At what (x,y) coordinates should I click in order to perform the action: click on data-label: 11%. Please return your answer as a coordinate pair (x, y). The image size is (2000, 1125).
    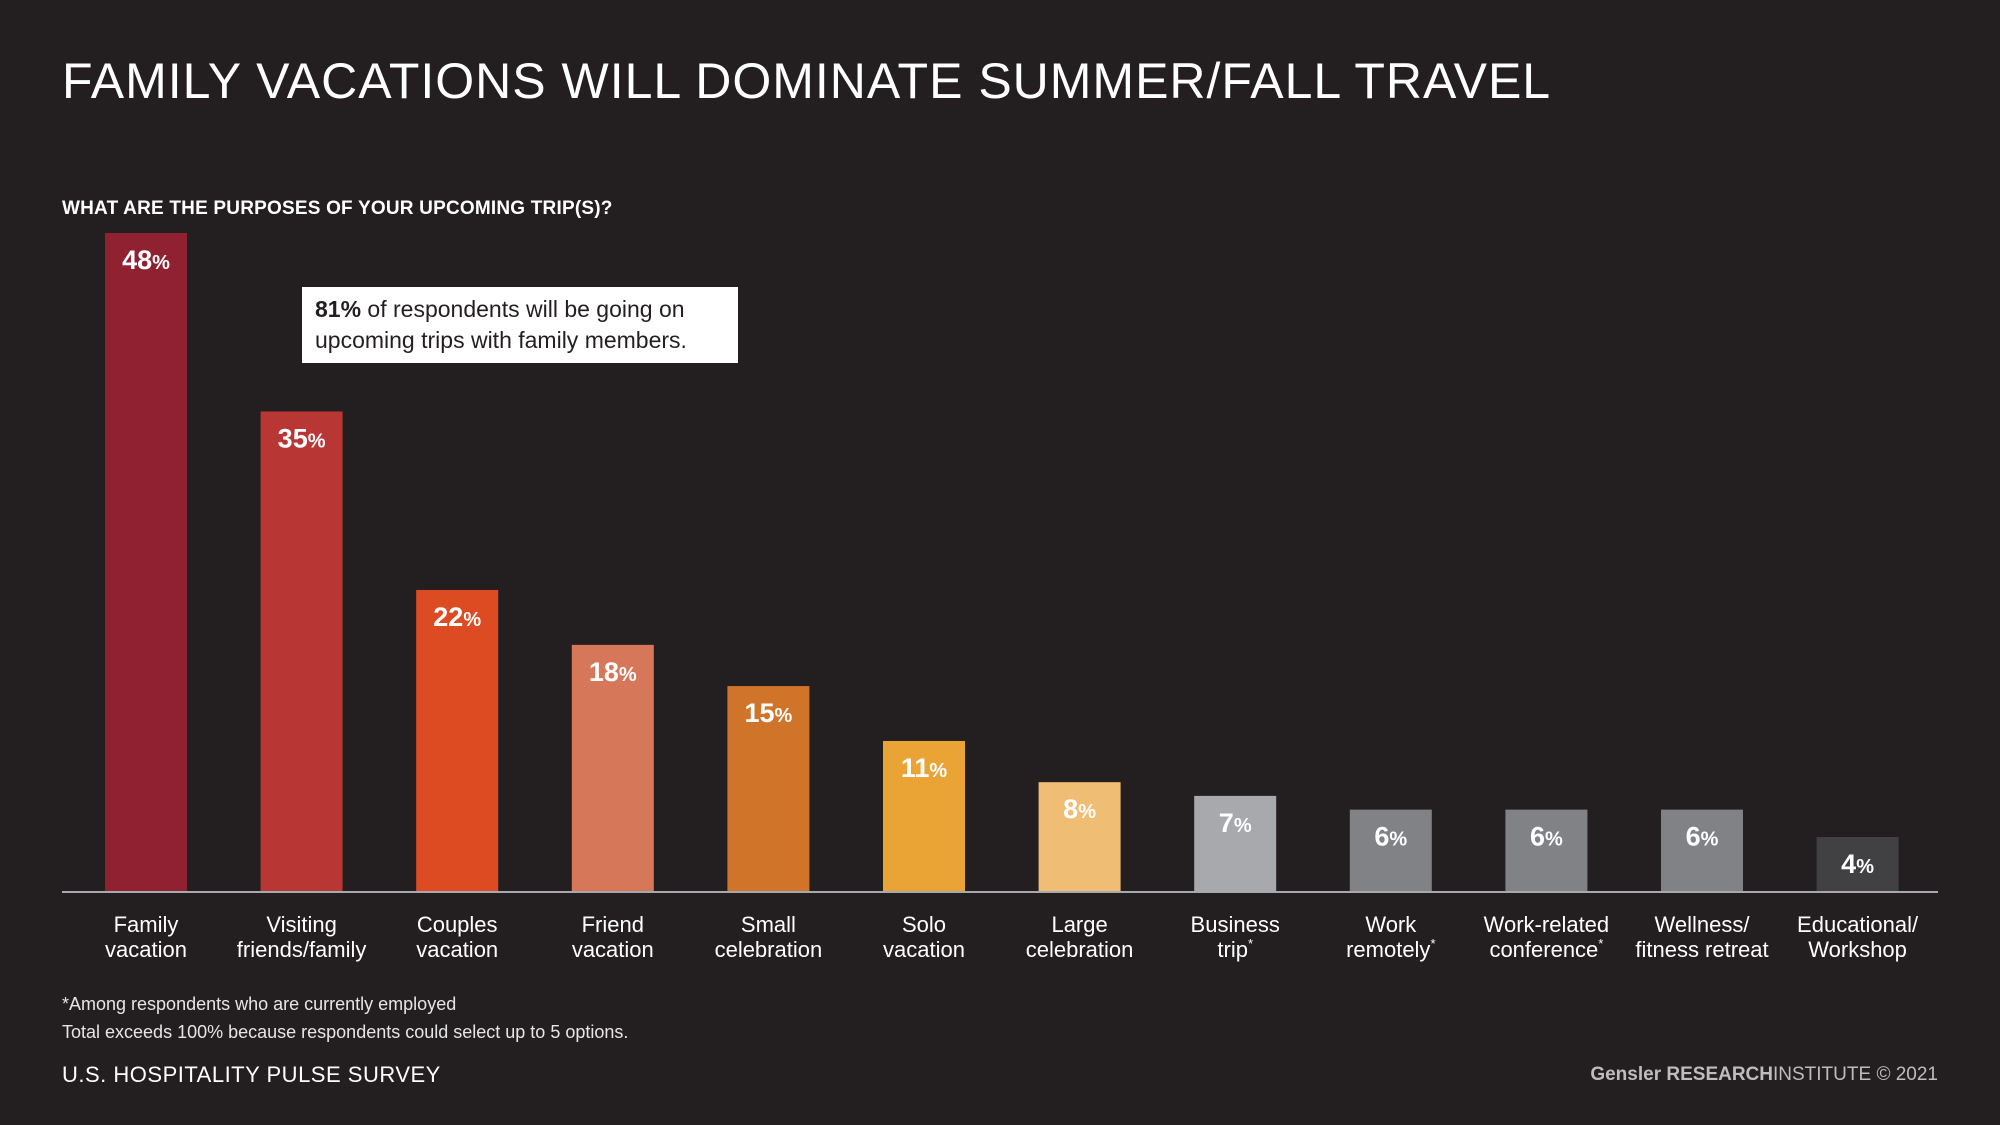
    Looking at the image, I should click on (924, 768).